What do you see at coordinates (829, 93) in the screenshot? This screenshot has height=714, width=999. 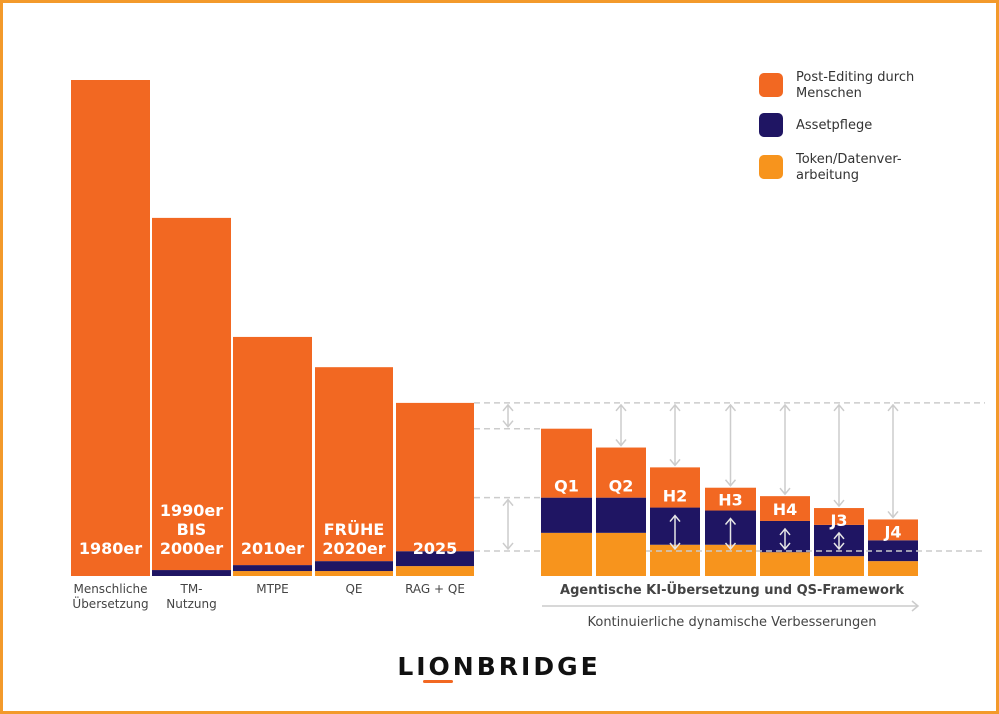 I see `legend-label: Menschen` at bounding box center [829, 93].